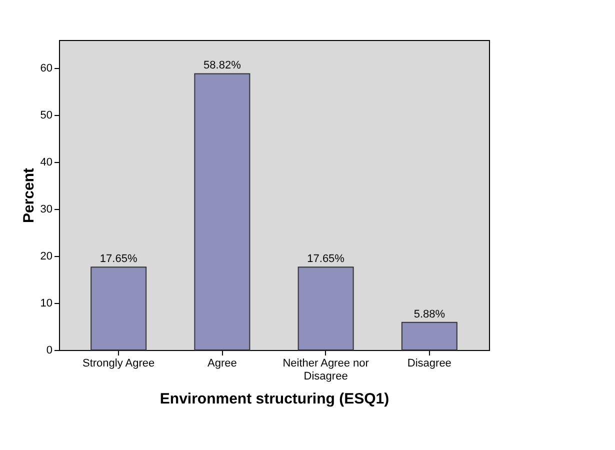 This screenshot has height=450, width=615. I want to click on x-axis-title: Environment structuring (ESQ1), so click(275, 399).